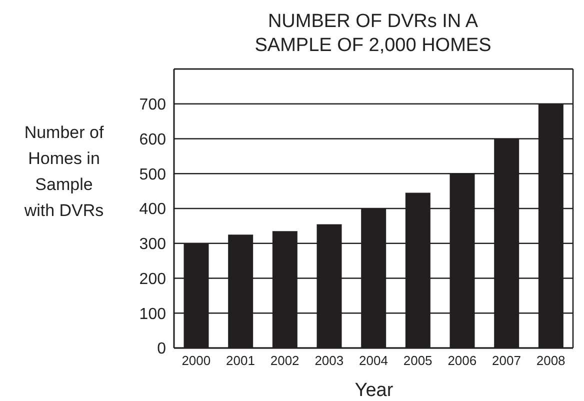 The height and width of the screenshot is (401, 584). What do you see at coordinates (64, 172) in the screenshot?
I see `y-axis-title: Number of Homes in Sample with DVRs` at bounding box center [64, 172].